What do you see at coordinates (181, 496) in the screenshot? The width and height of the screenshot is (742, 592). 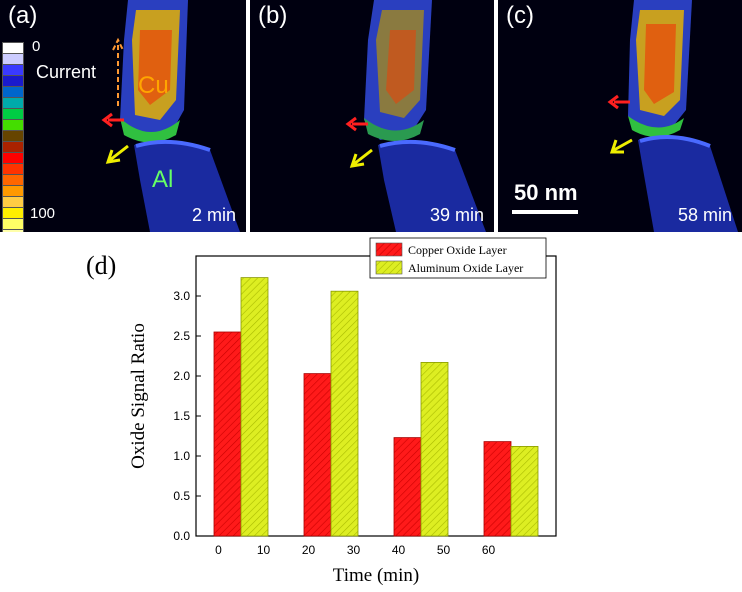 I see `y-tick-label: 0.5` at bounding box center [181, 496].